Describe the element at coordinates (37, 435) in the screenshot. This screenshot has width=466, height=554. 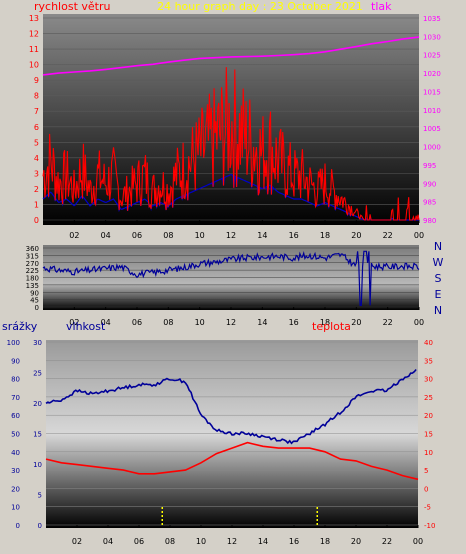
I see `humidity-ytick-label: 15` at that location.